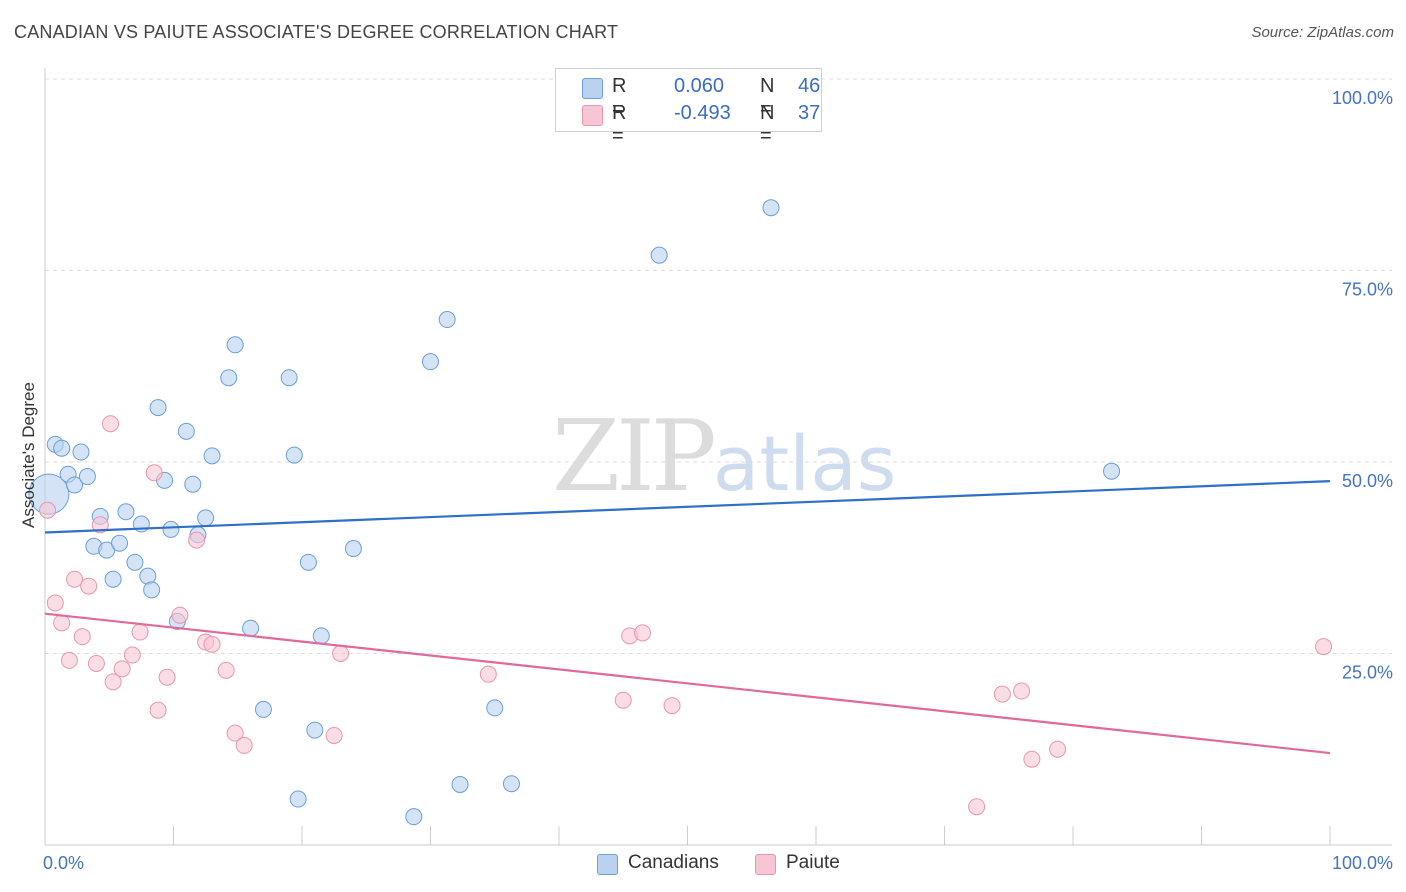  What do you see at coordinates (28, 455) in the screenshot?
I see `y-axis-title: Associate's Degree` at bounding box center [28, 455].